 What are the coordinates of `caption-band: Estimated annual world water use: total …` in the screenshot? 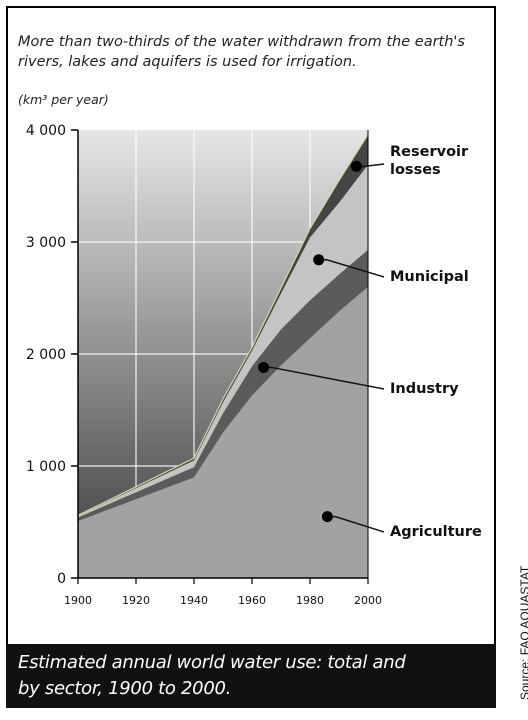 It's located at (251, 676).